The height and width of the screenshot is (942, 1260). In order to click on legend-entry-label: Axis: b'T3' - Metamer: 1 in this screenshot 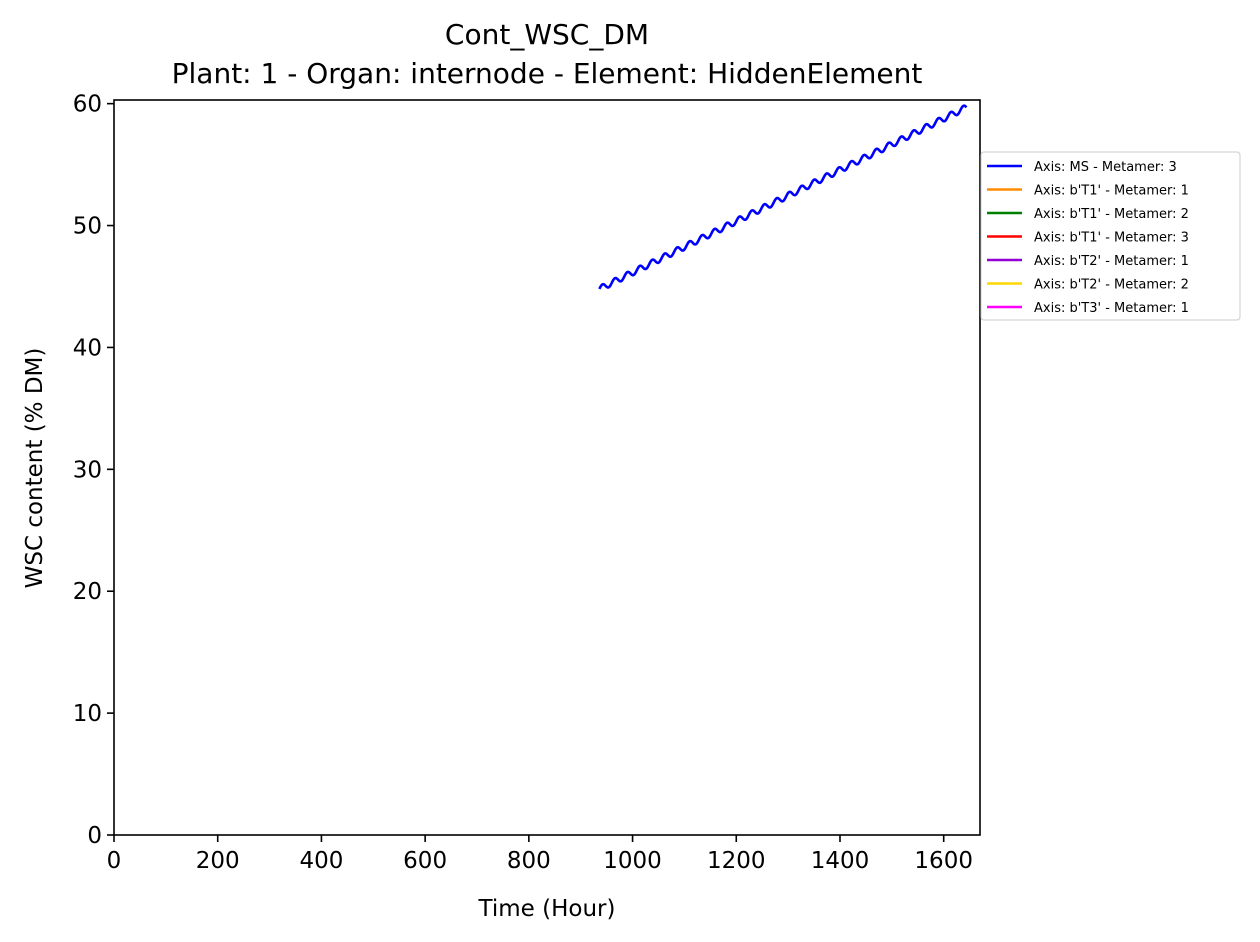, I will do `click(1111, 308)`.